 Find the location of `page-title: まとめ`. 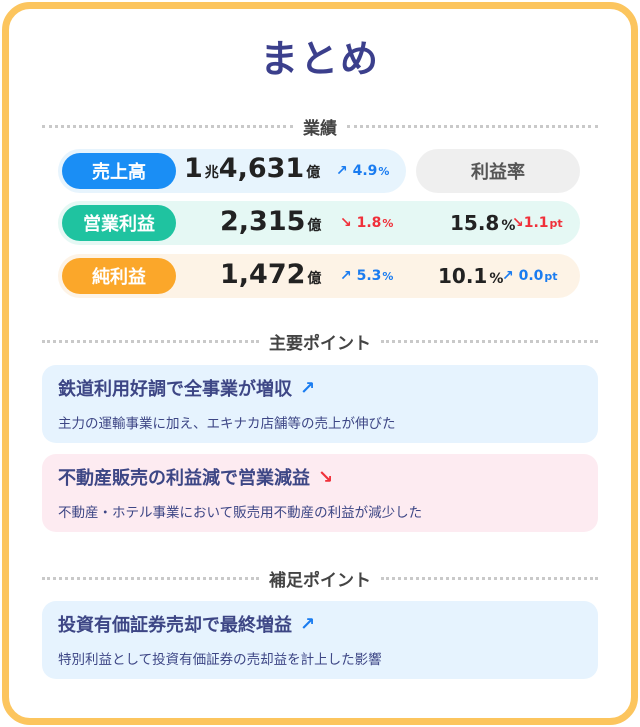

page-title: まとめ is located at coordinates (319, 59).